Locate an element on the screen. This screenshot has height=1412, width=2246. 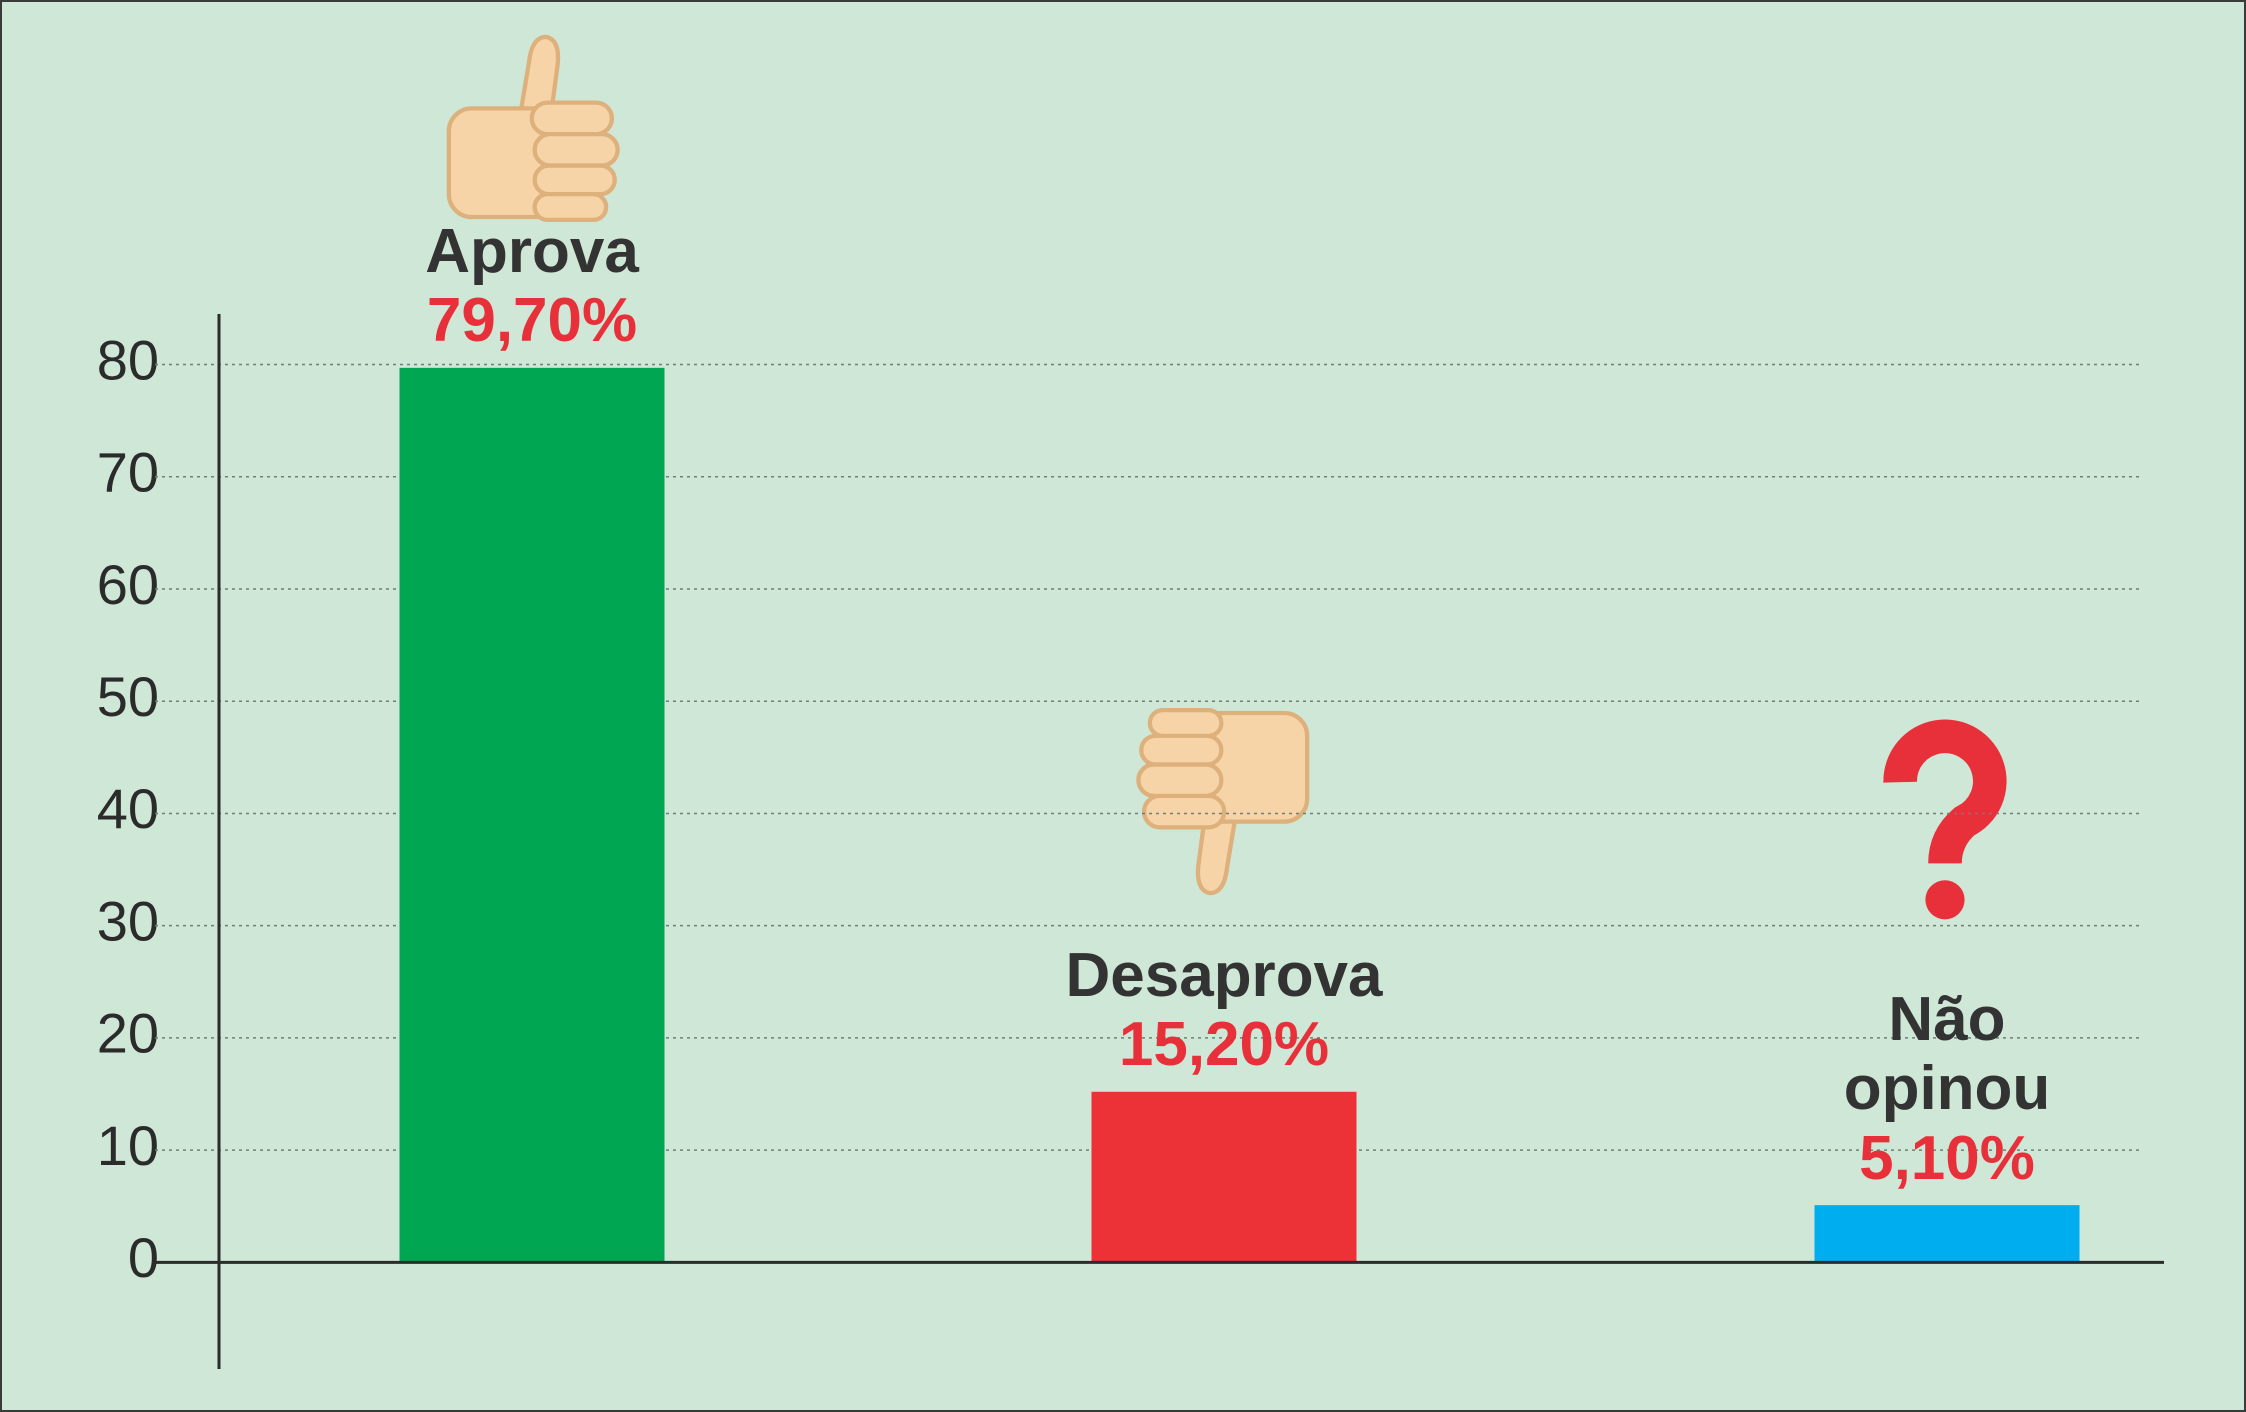
question-icon is located at coordinates (1945, 819).